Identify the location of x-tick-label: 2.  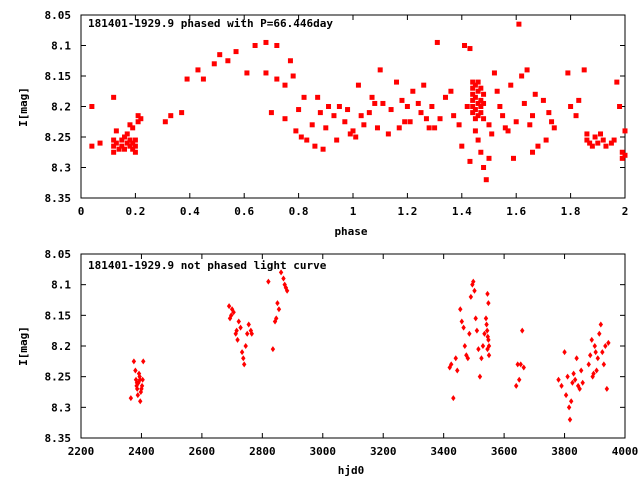
(625, 211).